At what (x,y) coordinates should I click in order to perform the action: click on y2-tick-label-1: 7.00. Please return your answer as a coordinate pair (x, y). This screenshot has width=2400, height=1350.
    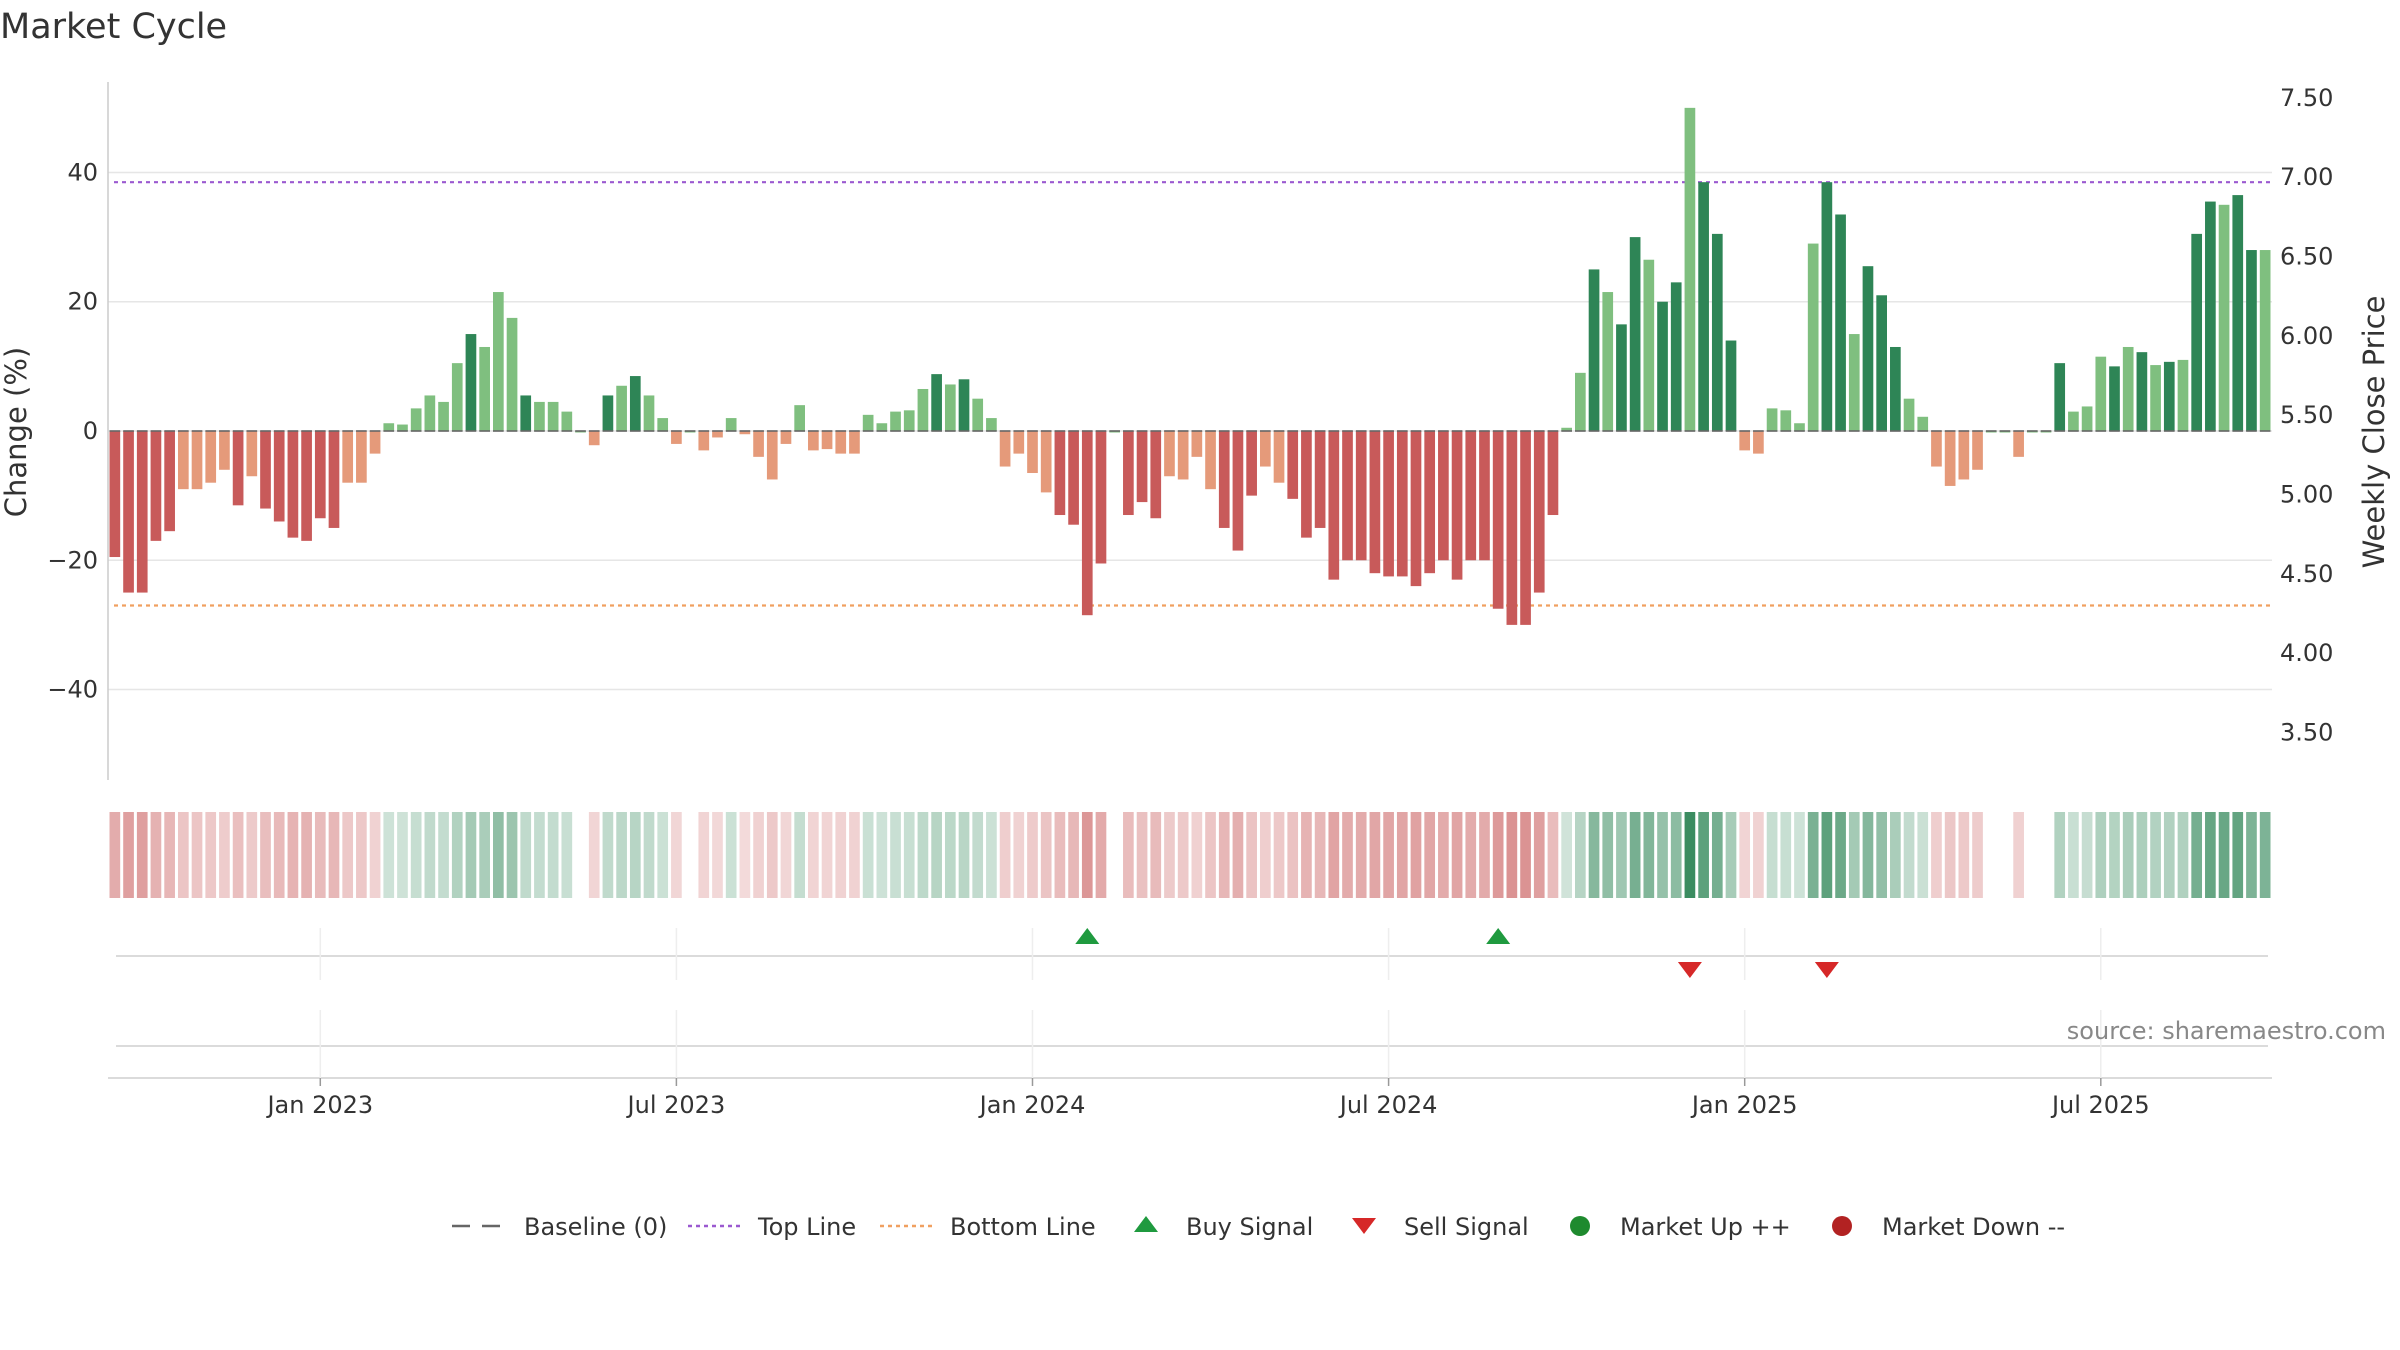
    Looking at the image, I should click on (2306, 177).